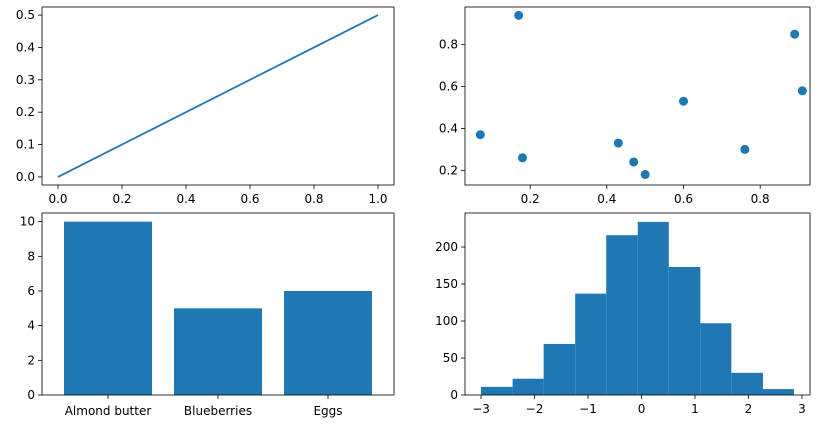  Describe the element at coordinates (31, 326) in the screenshot. I see `y-tick-label: 4` at that location.